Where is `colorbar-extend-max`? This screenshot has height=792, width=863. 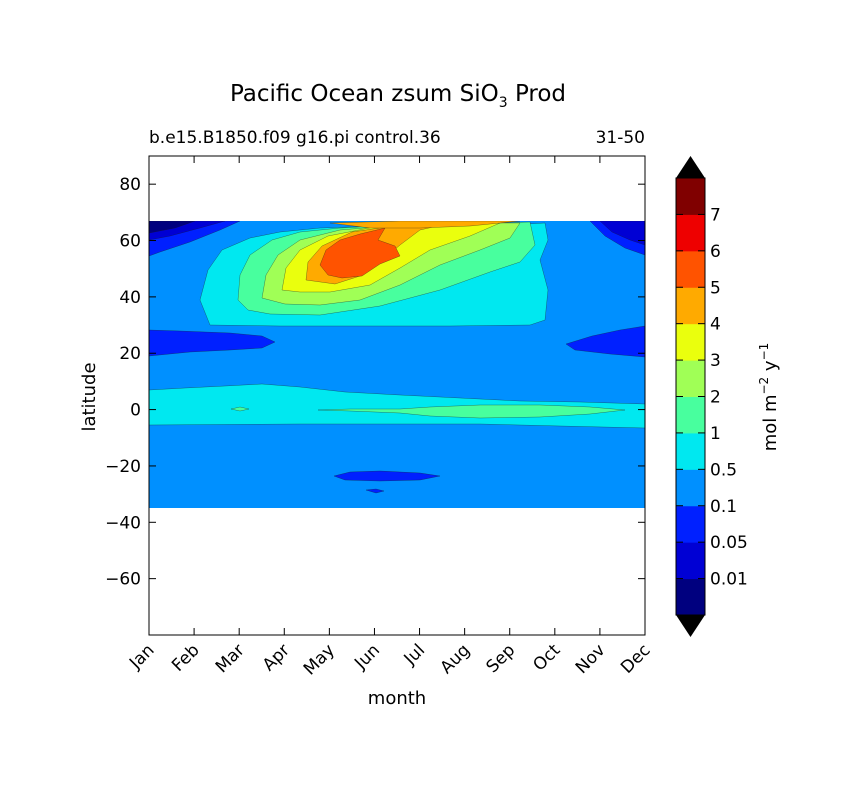 colorbar-extend-max is located at coordinates (690, 167).